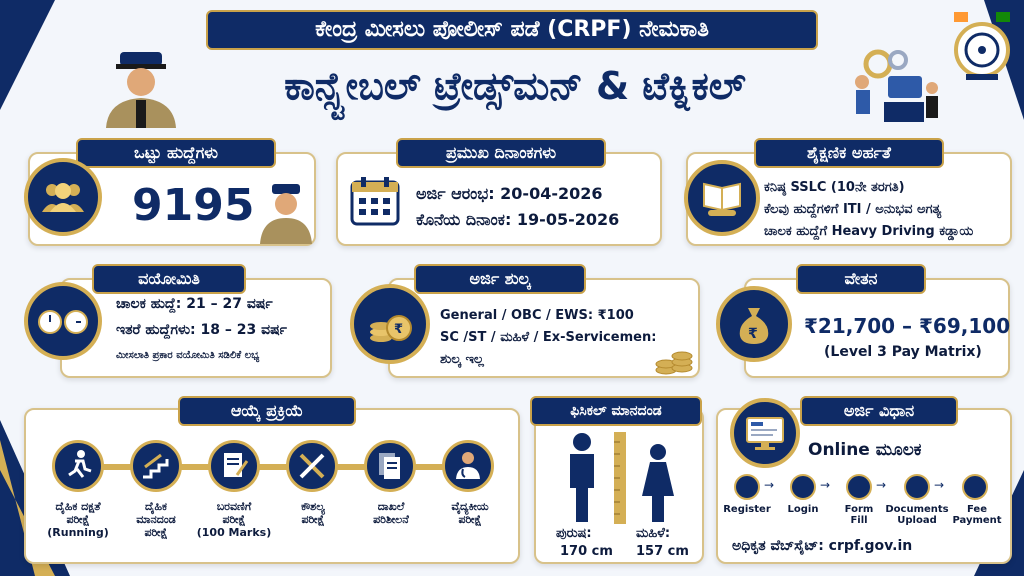  What do you see at coordinates (548, 337) in the screenshot?
I see `fee-line-2: SC /ST / ಮಹಿಳೆ / Ex-Servicemen:` at bounding box center [548, 337].